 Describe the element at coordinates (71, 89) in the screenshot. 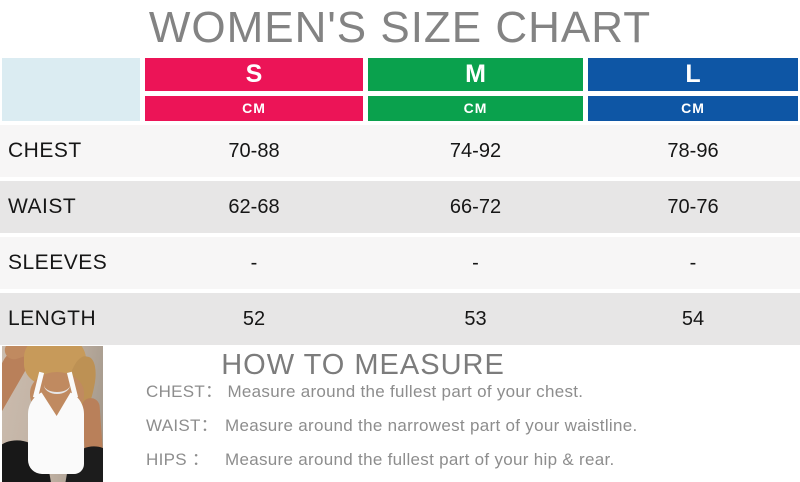

I see `table-corner-cell` at that location.